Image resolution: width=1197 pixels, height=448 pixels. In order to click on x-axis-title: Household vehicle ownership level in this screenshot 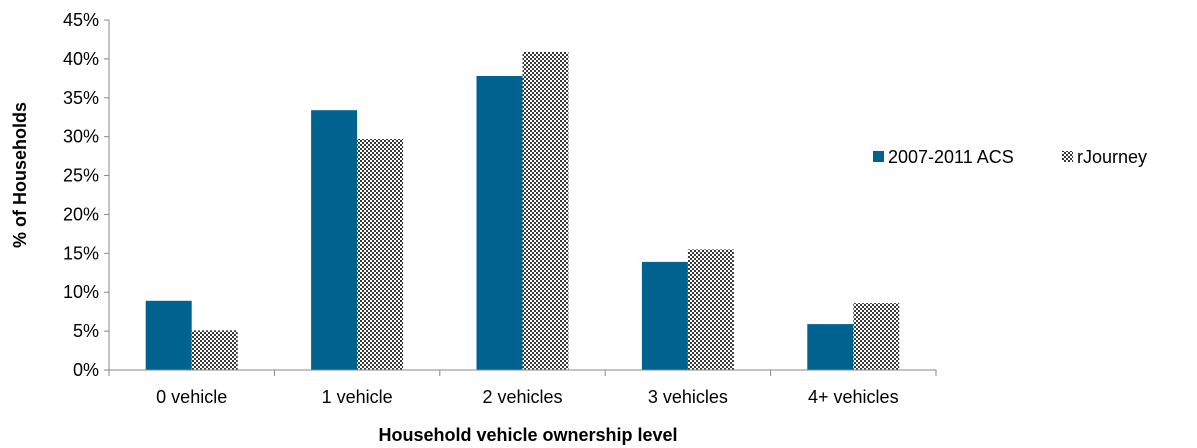, I will do `click(527, 435)`.